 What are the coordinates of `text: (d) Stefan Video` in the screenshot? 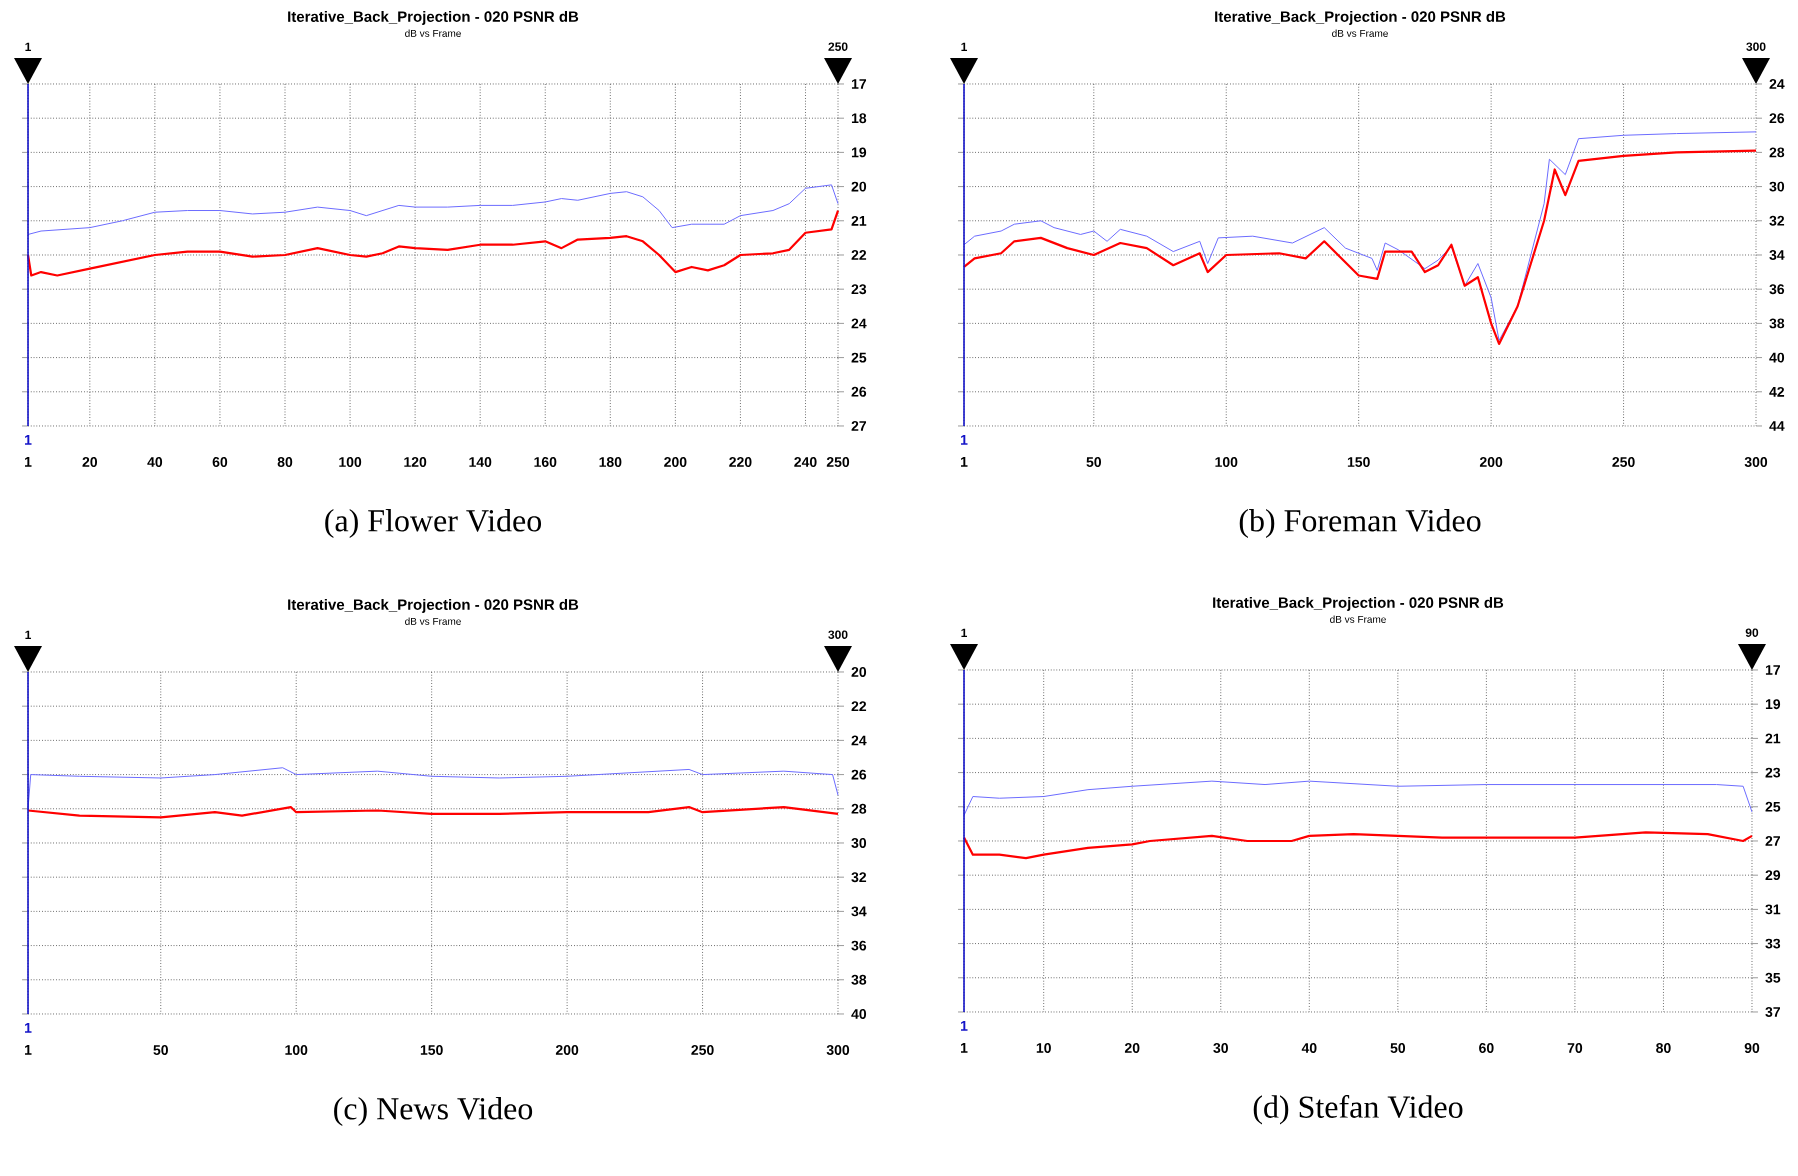 It's located at (1358, 1110).